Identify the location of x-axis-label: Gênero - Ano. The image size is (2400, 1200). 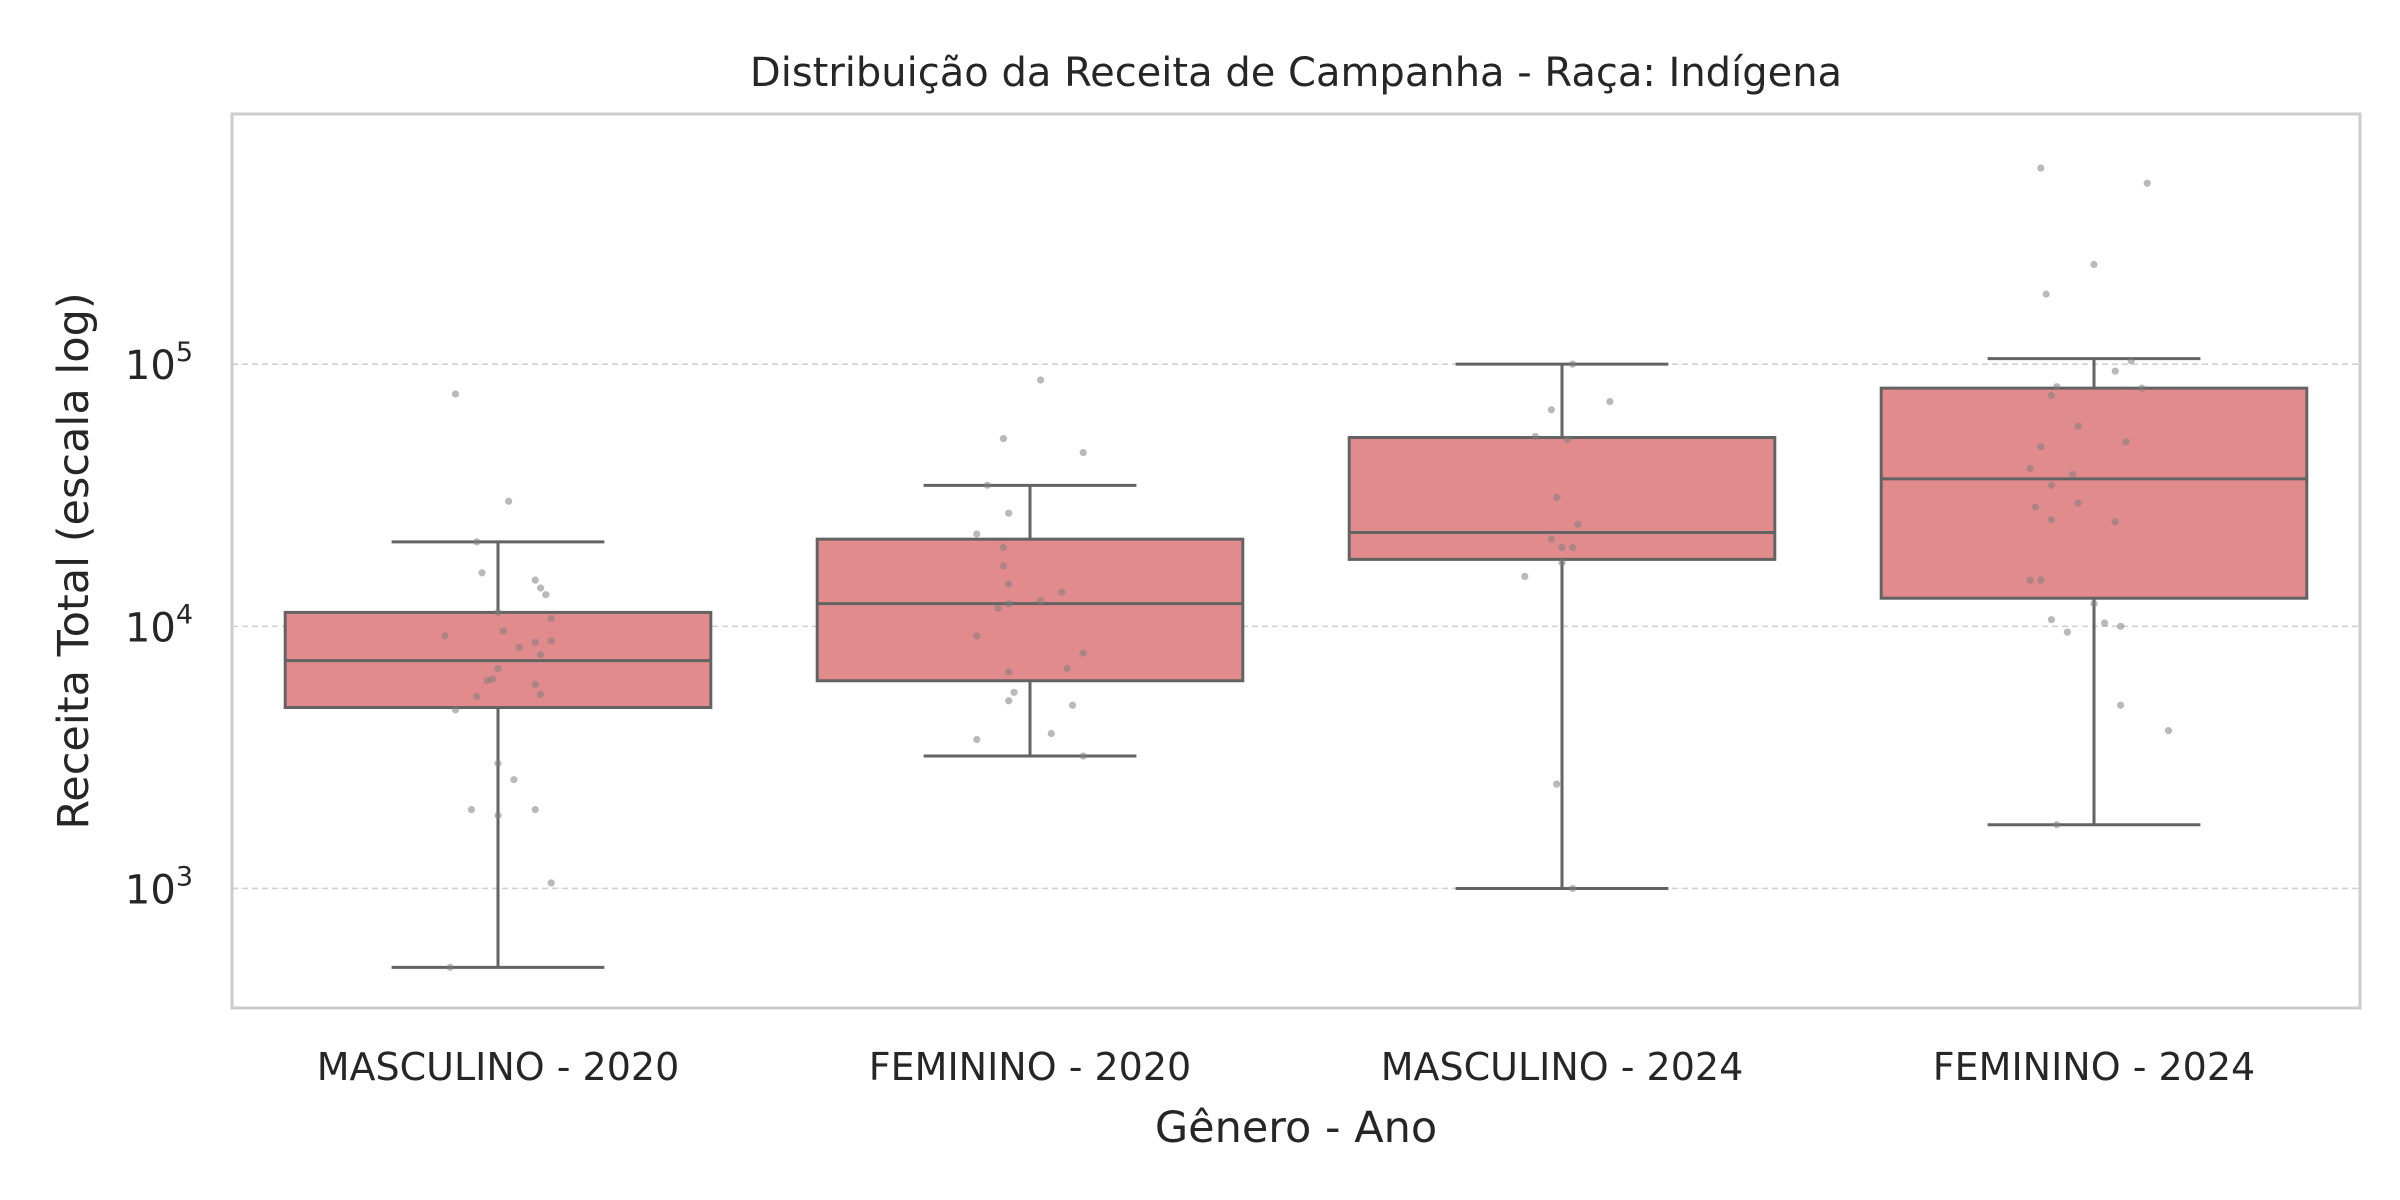
(1296, 1128).